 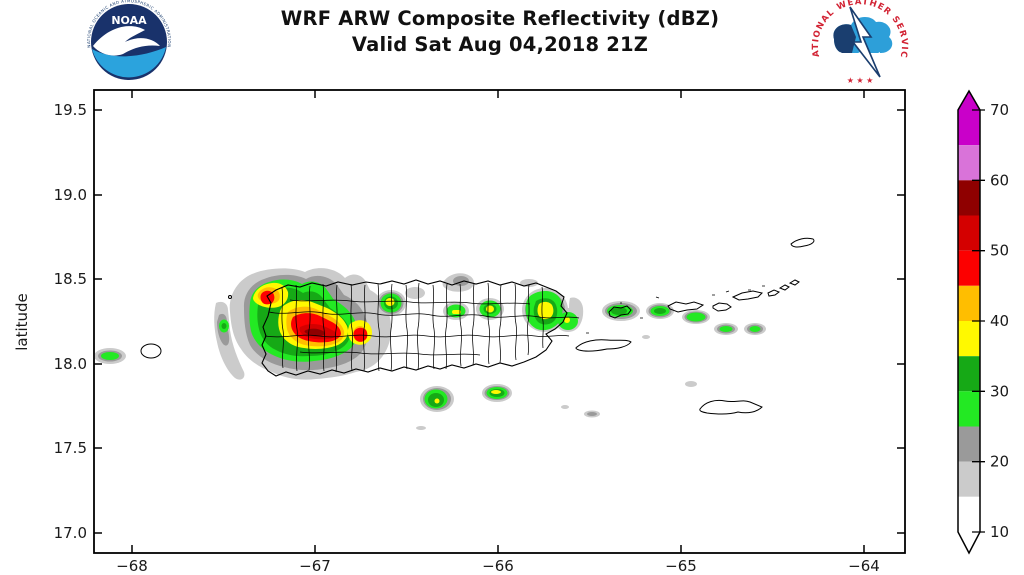 What do you see at coordinates (129, 62) in the screenshot?
I see `noaa-globe-lower` at bounding box center [129, 62].